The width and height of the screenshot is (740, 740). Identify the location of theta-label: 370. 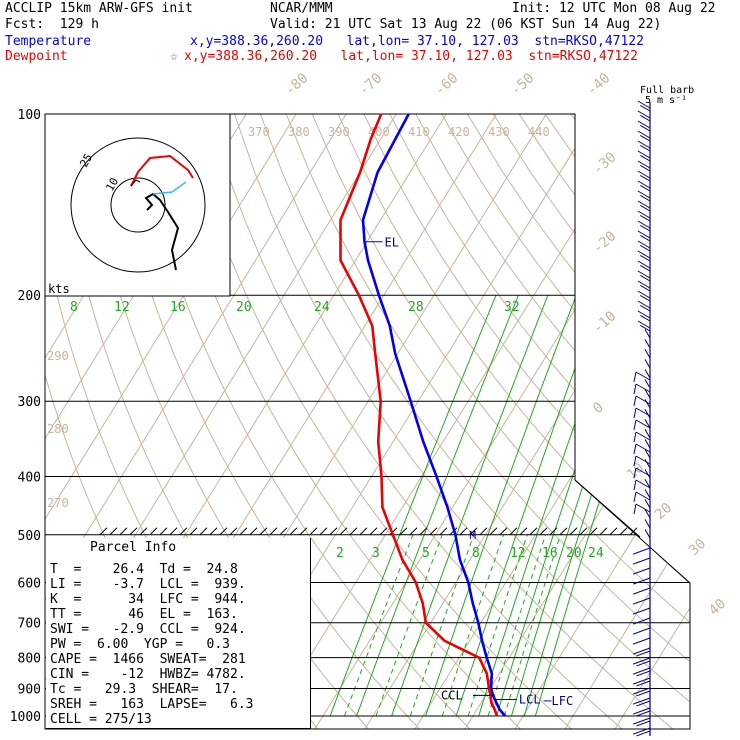
(259, 132).